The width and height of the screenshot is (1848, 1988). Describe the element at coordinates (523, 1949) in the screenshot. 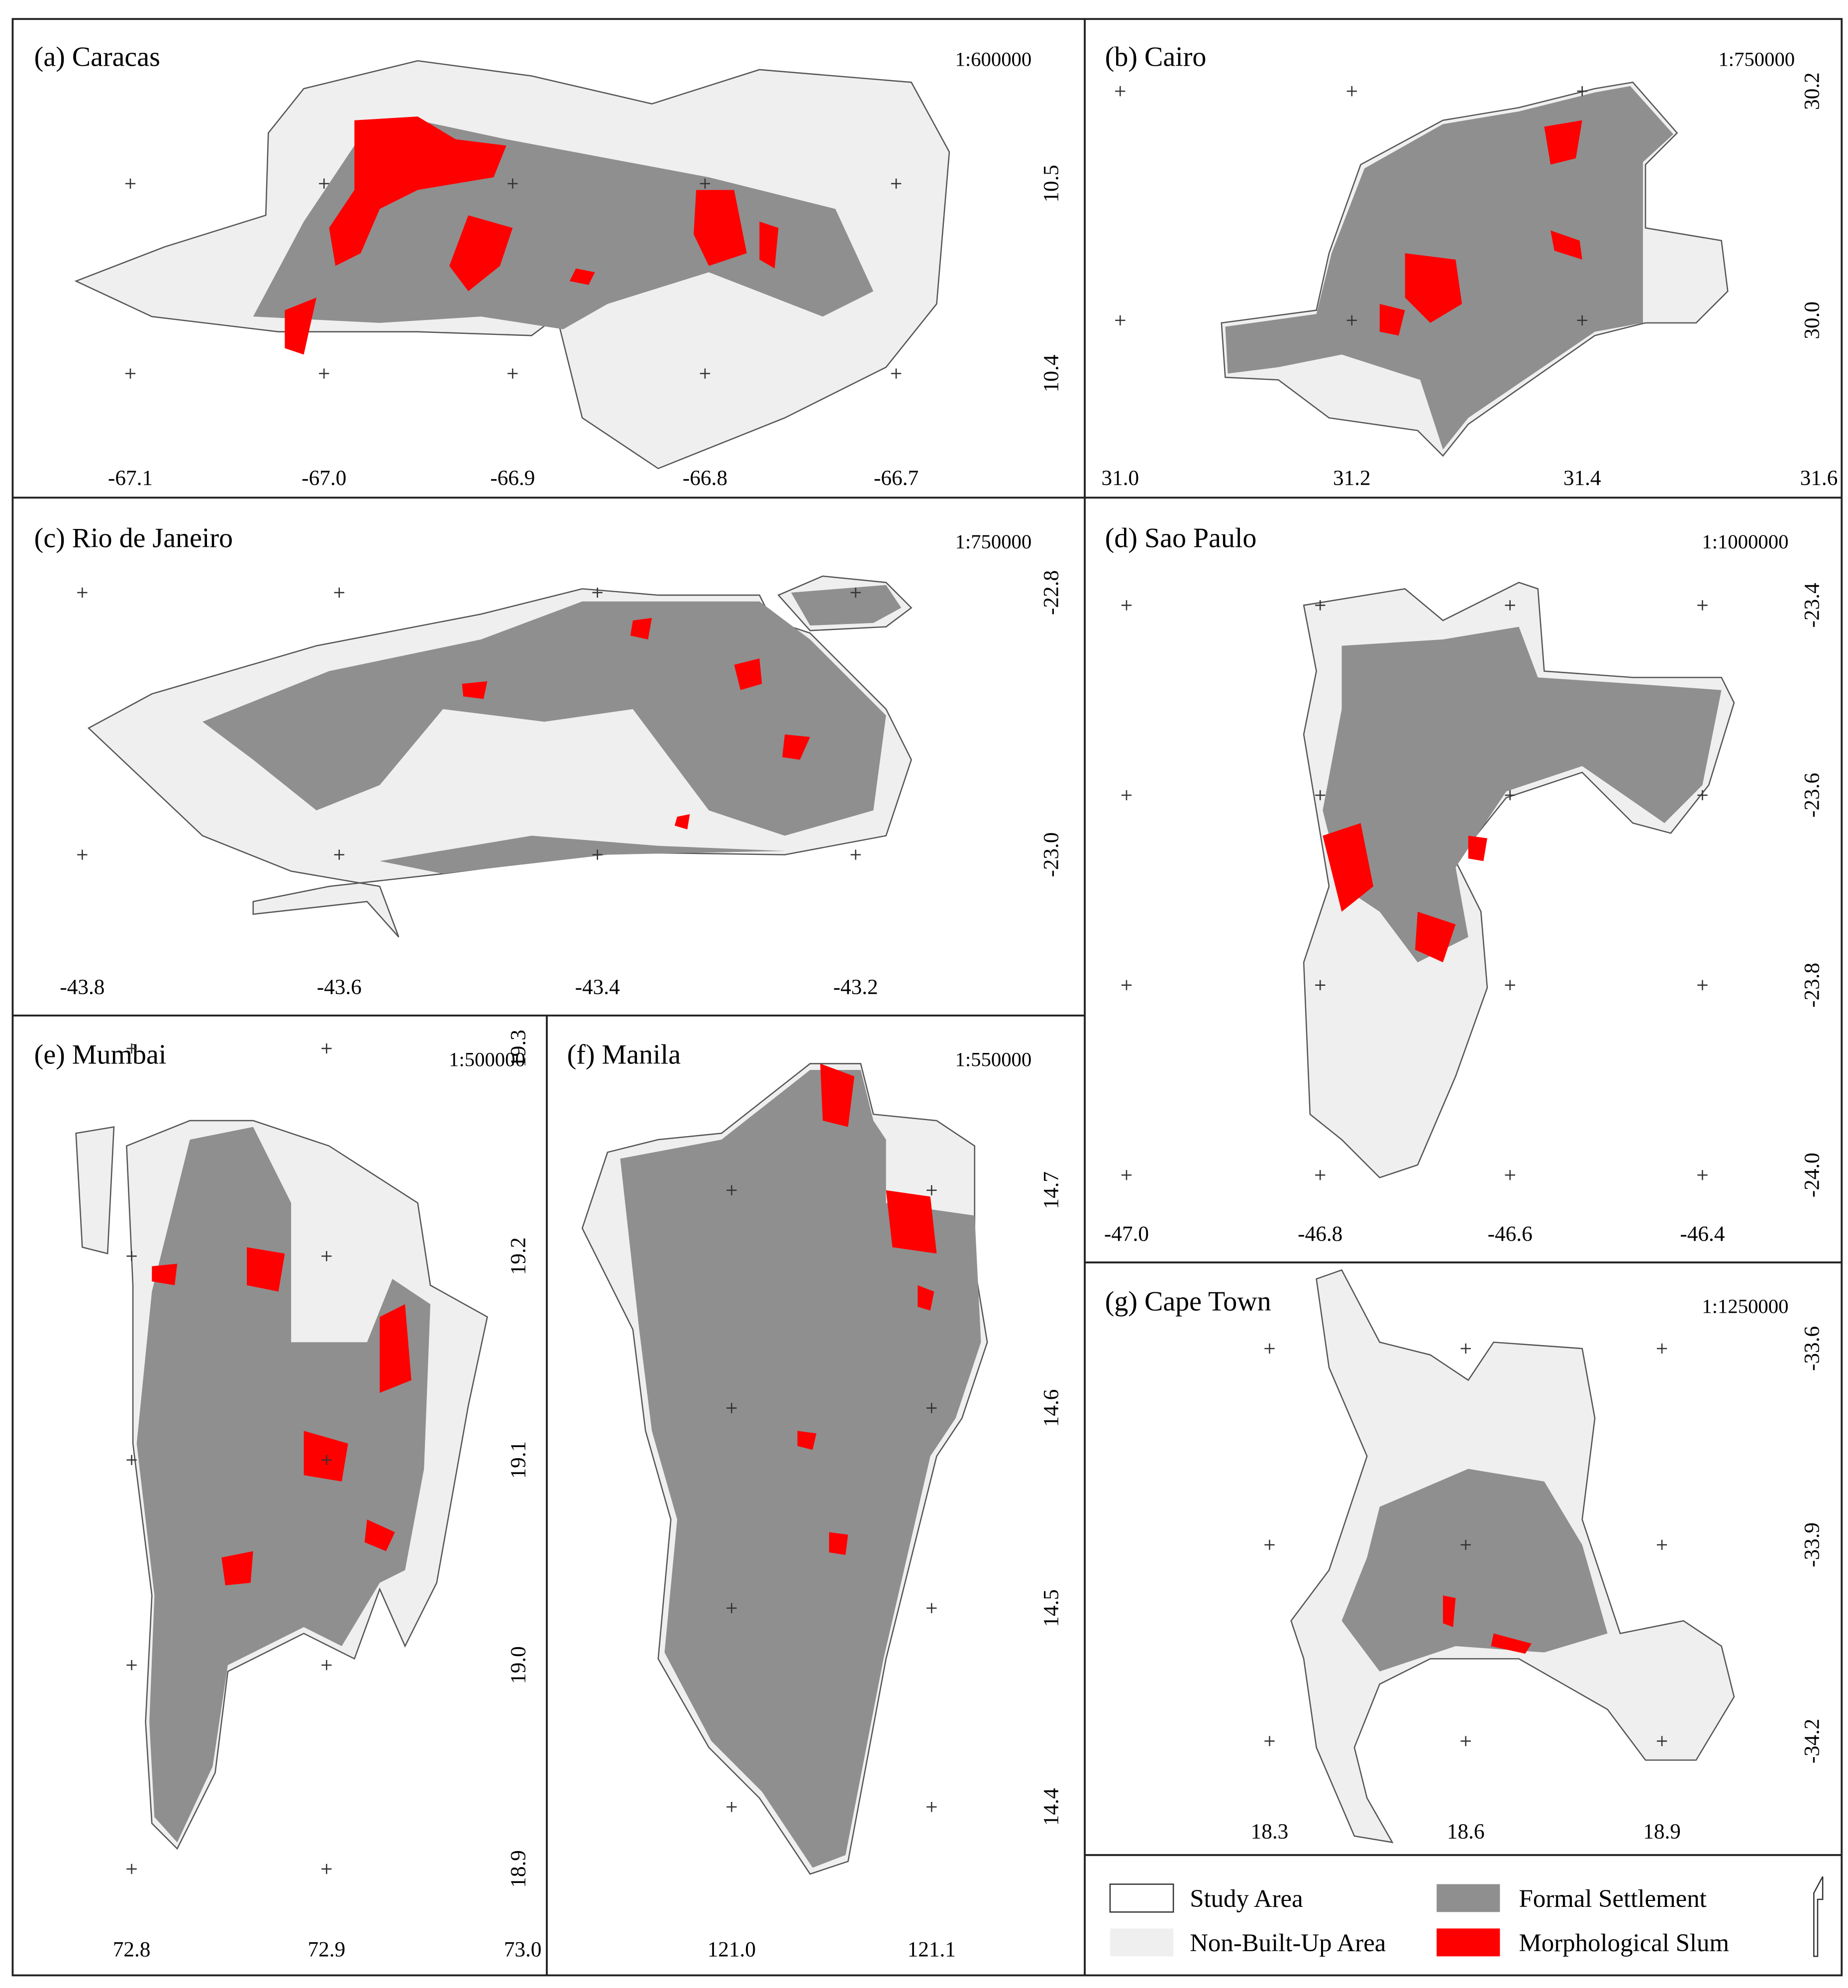

I see `longitude-label: 73.0` at that location.